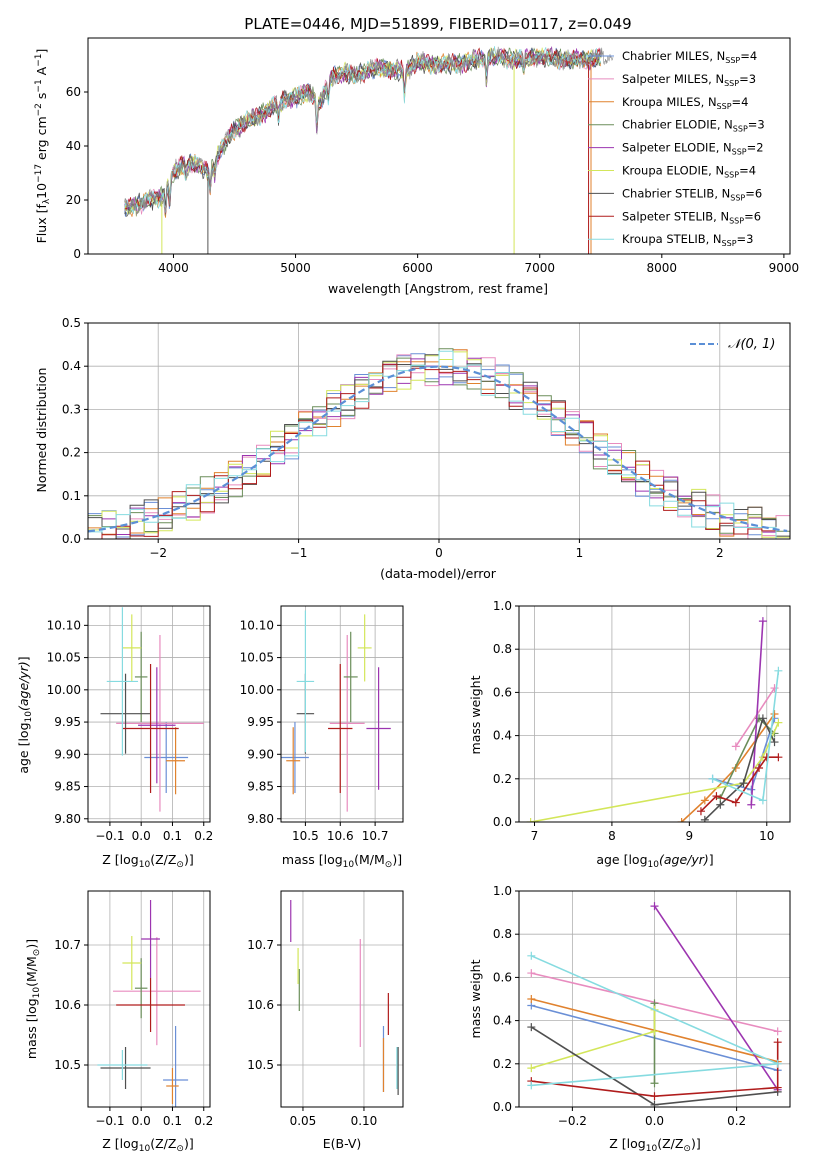  Describe the element at coordinates (502, 649) in the screenshot. I see `weight_vs_age-ytick-label: 0.8` at that location.